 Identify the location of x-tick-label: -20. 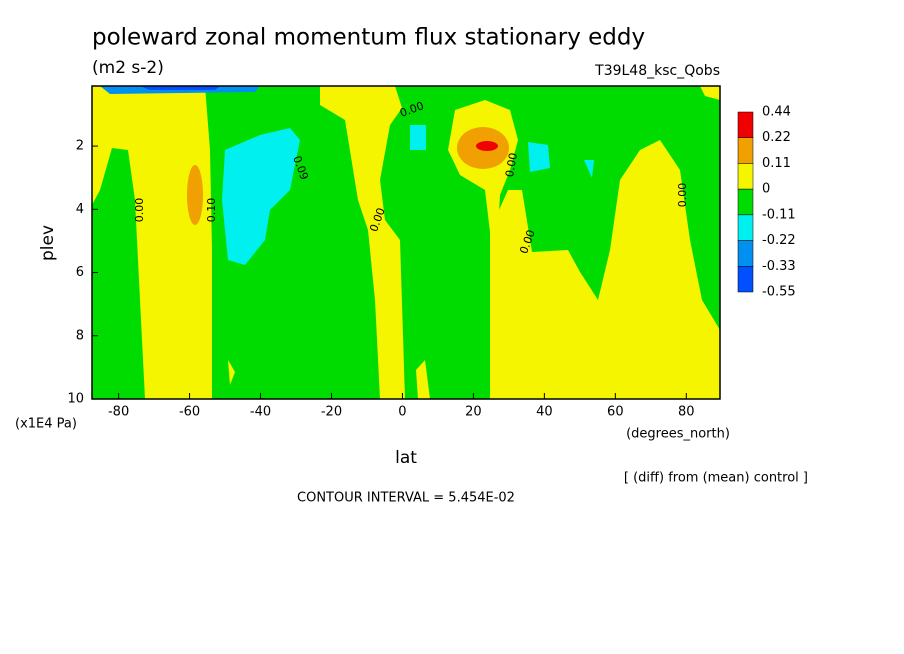
(331, 412).